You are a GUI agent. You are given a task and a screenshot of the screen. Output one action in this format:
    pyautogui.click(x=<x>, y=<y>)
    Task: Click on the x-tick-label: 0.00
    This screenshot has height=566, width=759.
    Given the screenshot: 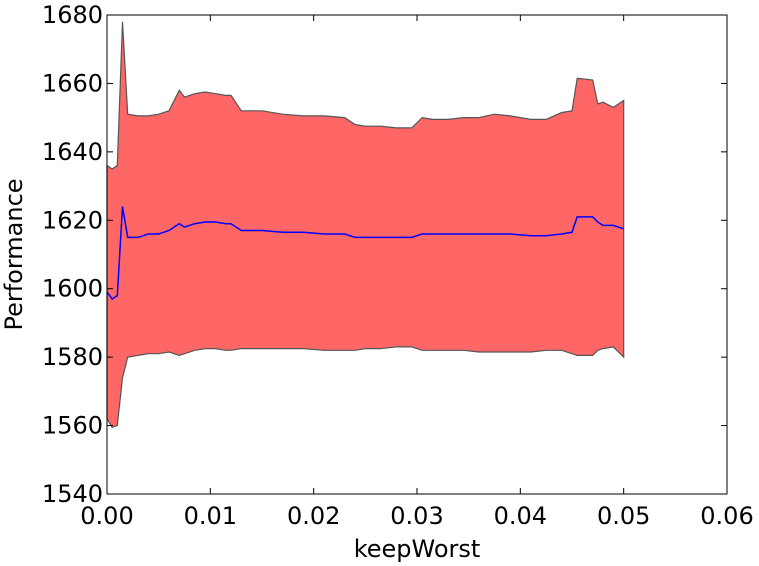 What is the action you would take?
    pyautogui.click(x=106, y=516)
    